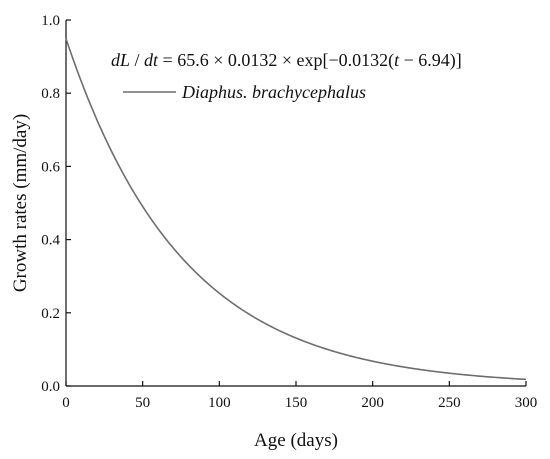 The width and height of the screenshot is (550, 459). Describe the element at coordinates (50, 387) in the screenshot. I see `y-tick-label: 0.0` at that location.